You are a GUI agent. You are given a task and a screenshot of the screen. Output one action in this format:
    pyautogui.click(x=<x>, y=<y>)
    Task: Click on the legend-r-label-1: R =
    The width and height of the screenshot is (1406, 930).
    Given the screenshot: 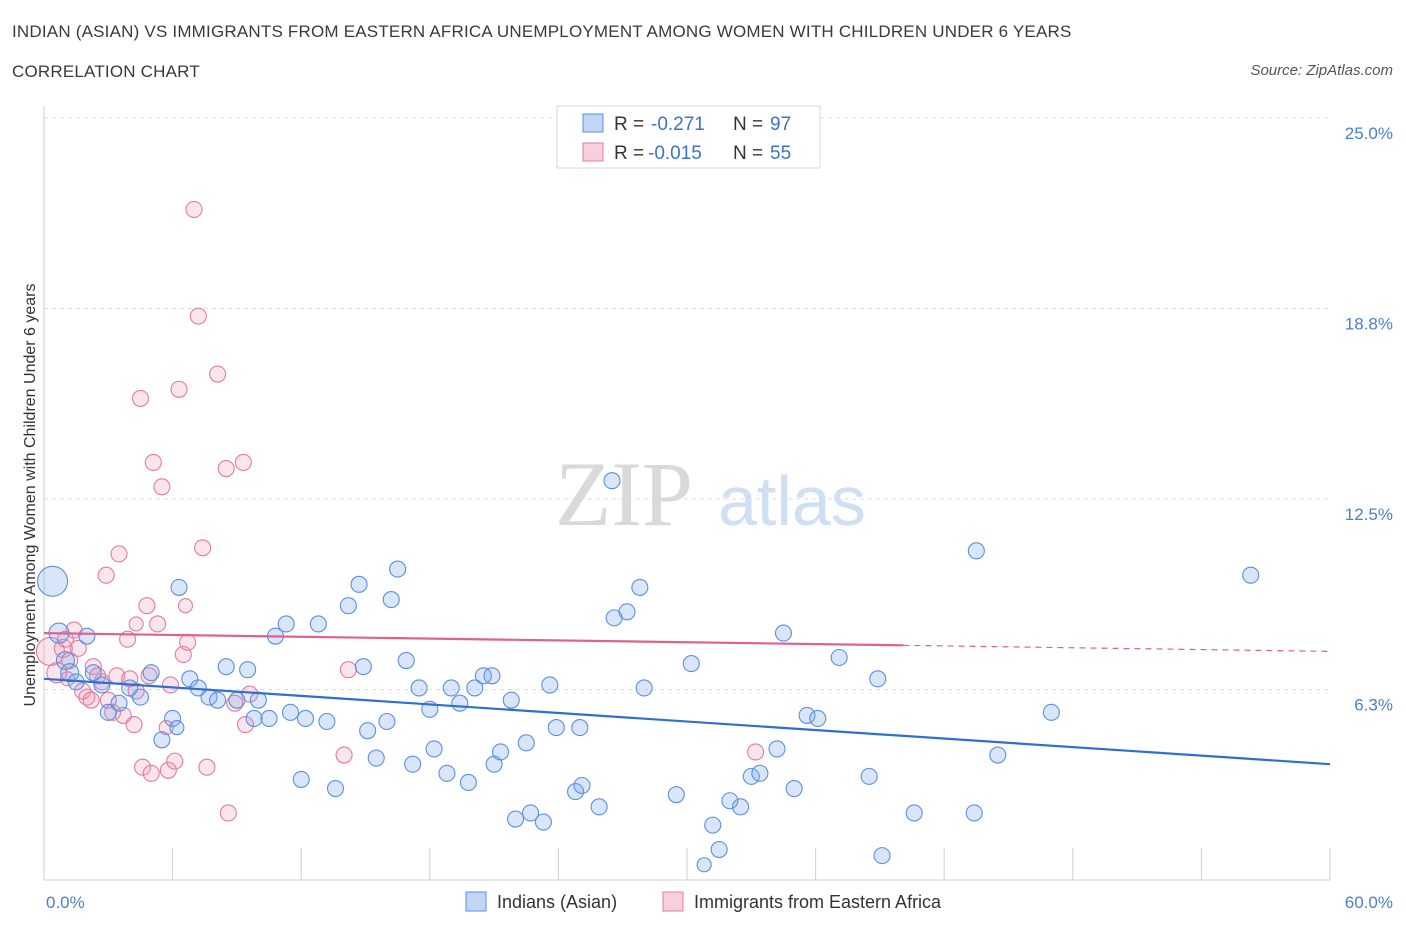 What is the action you would take?
    pyautogui.click(x=629, y=124)
    